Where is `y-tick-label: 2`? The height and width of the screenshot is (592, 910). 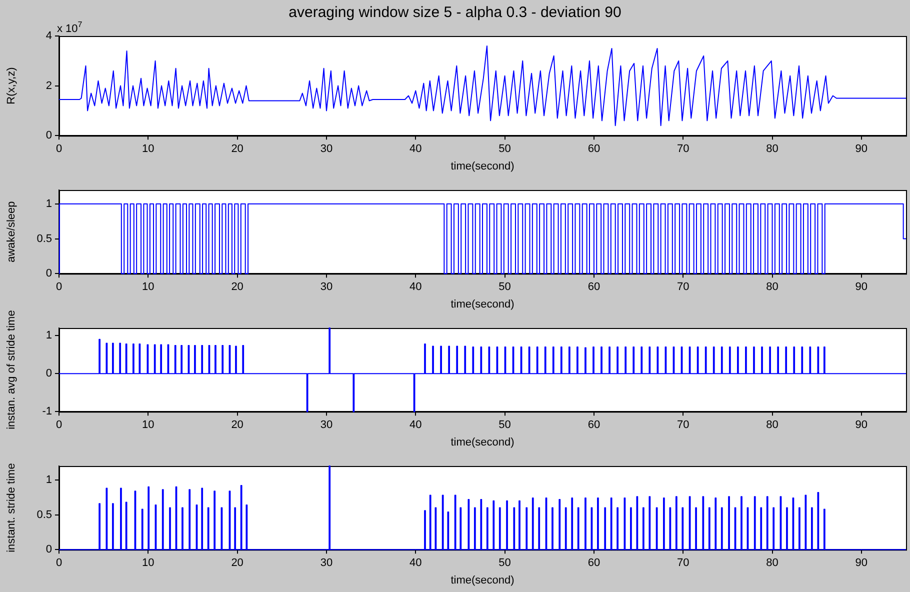 y-tick-label: 2 is located at coordinates (49, 86).